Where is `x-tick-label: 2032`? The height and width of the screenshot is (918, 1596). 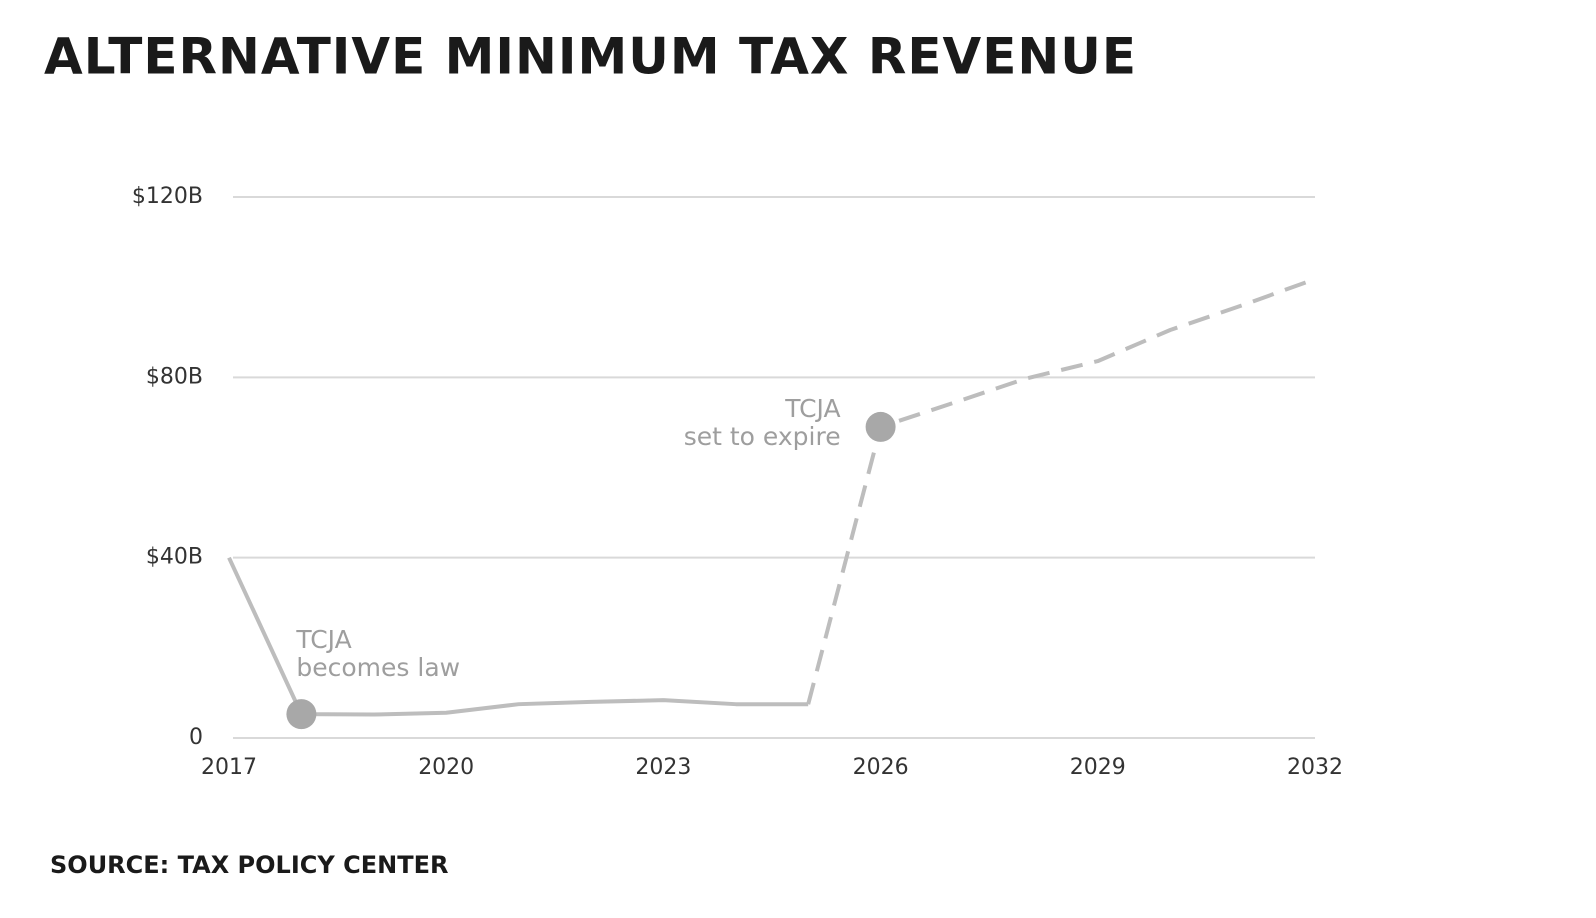 x-tick-label: 2032 is located at coordinates (1315, 767).